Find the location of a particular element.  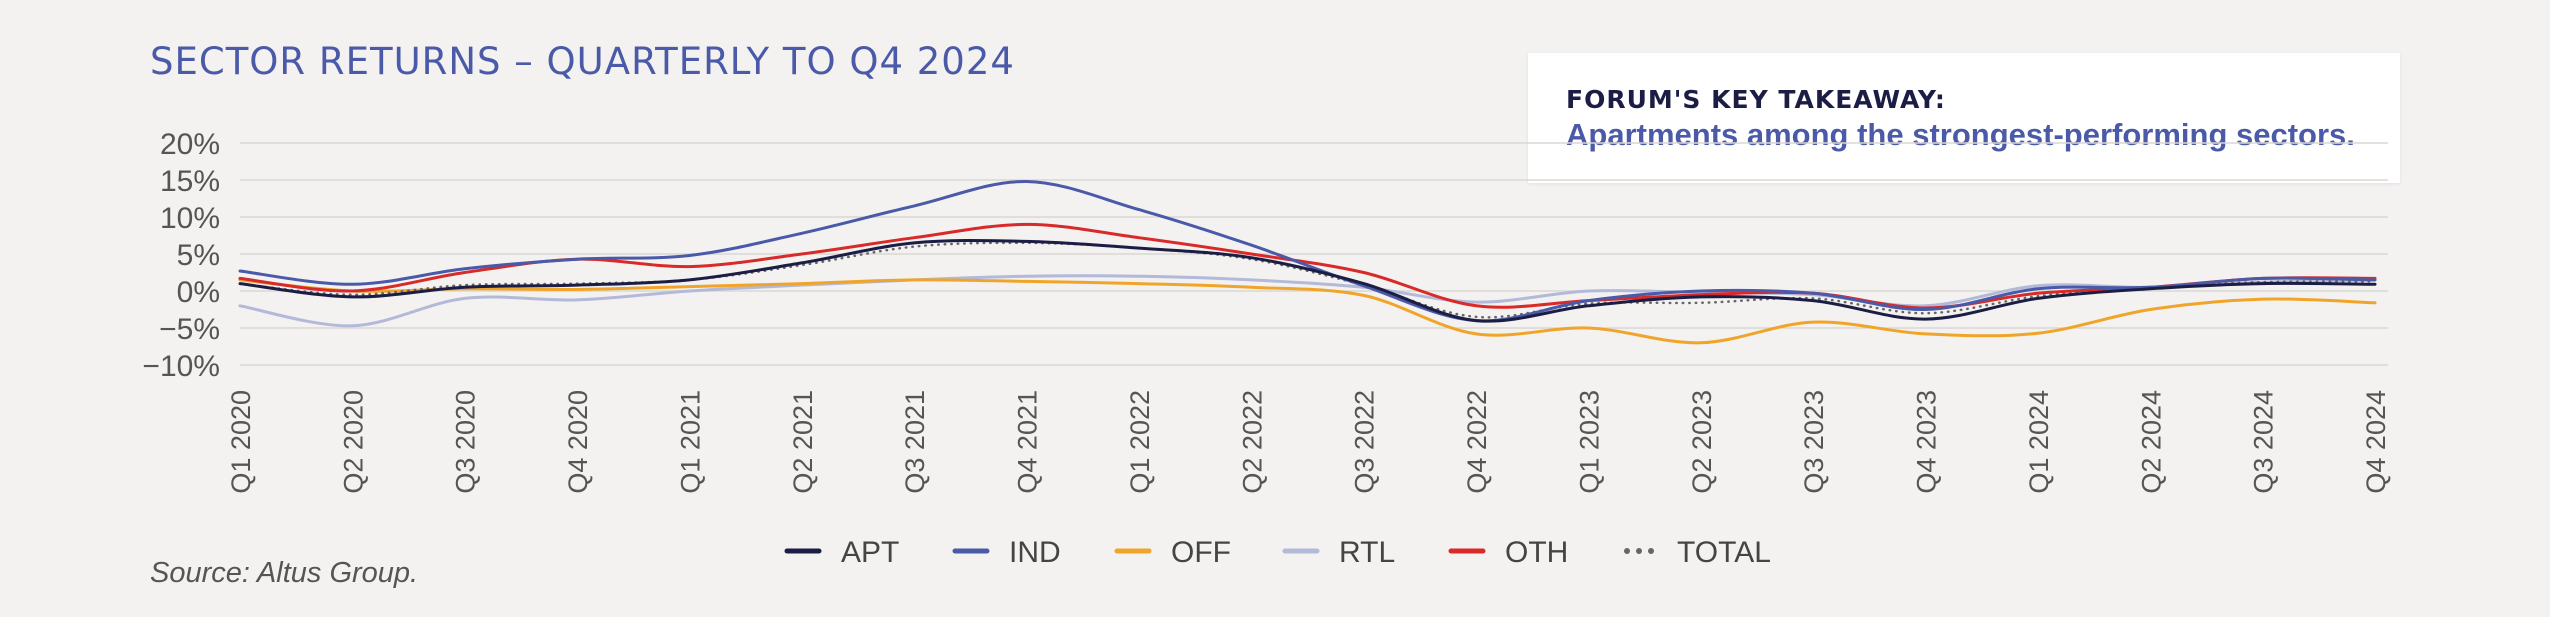

x-tick-label: Q4 2020 is located at coordinates (578, 442).